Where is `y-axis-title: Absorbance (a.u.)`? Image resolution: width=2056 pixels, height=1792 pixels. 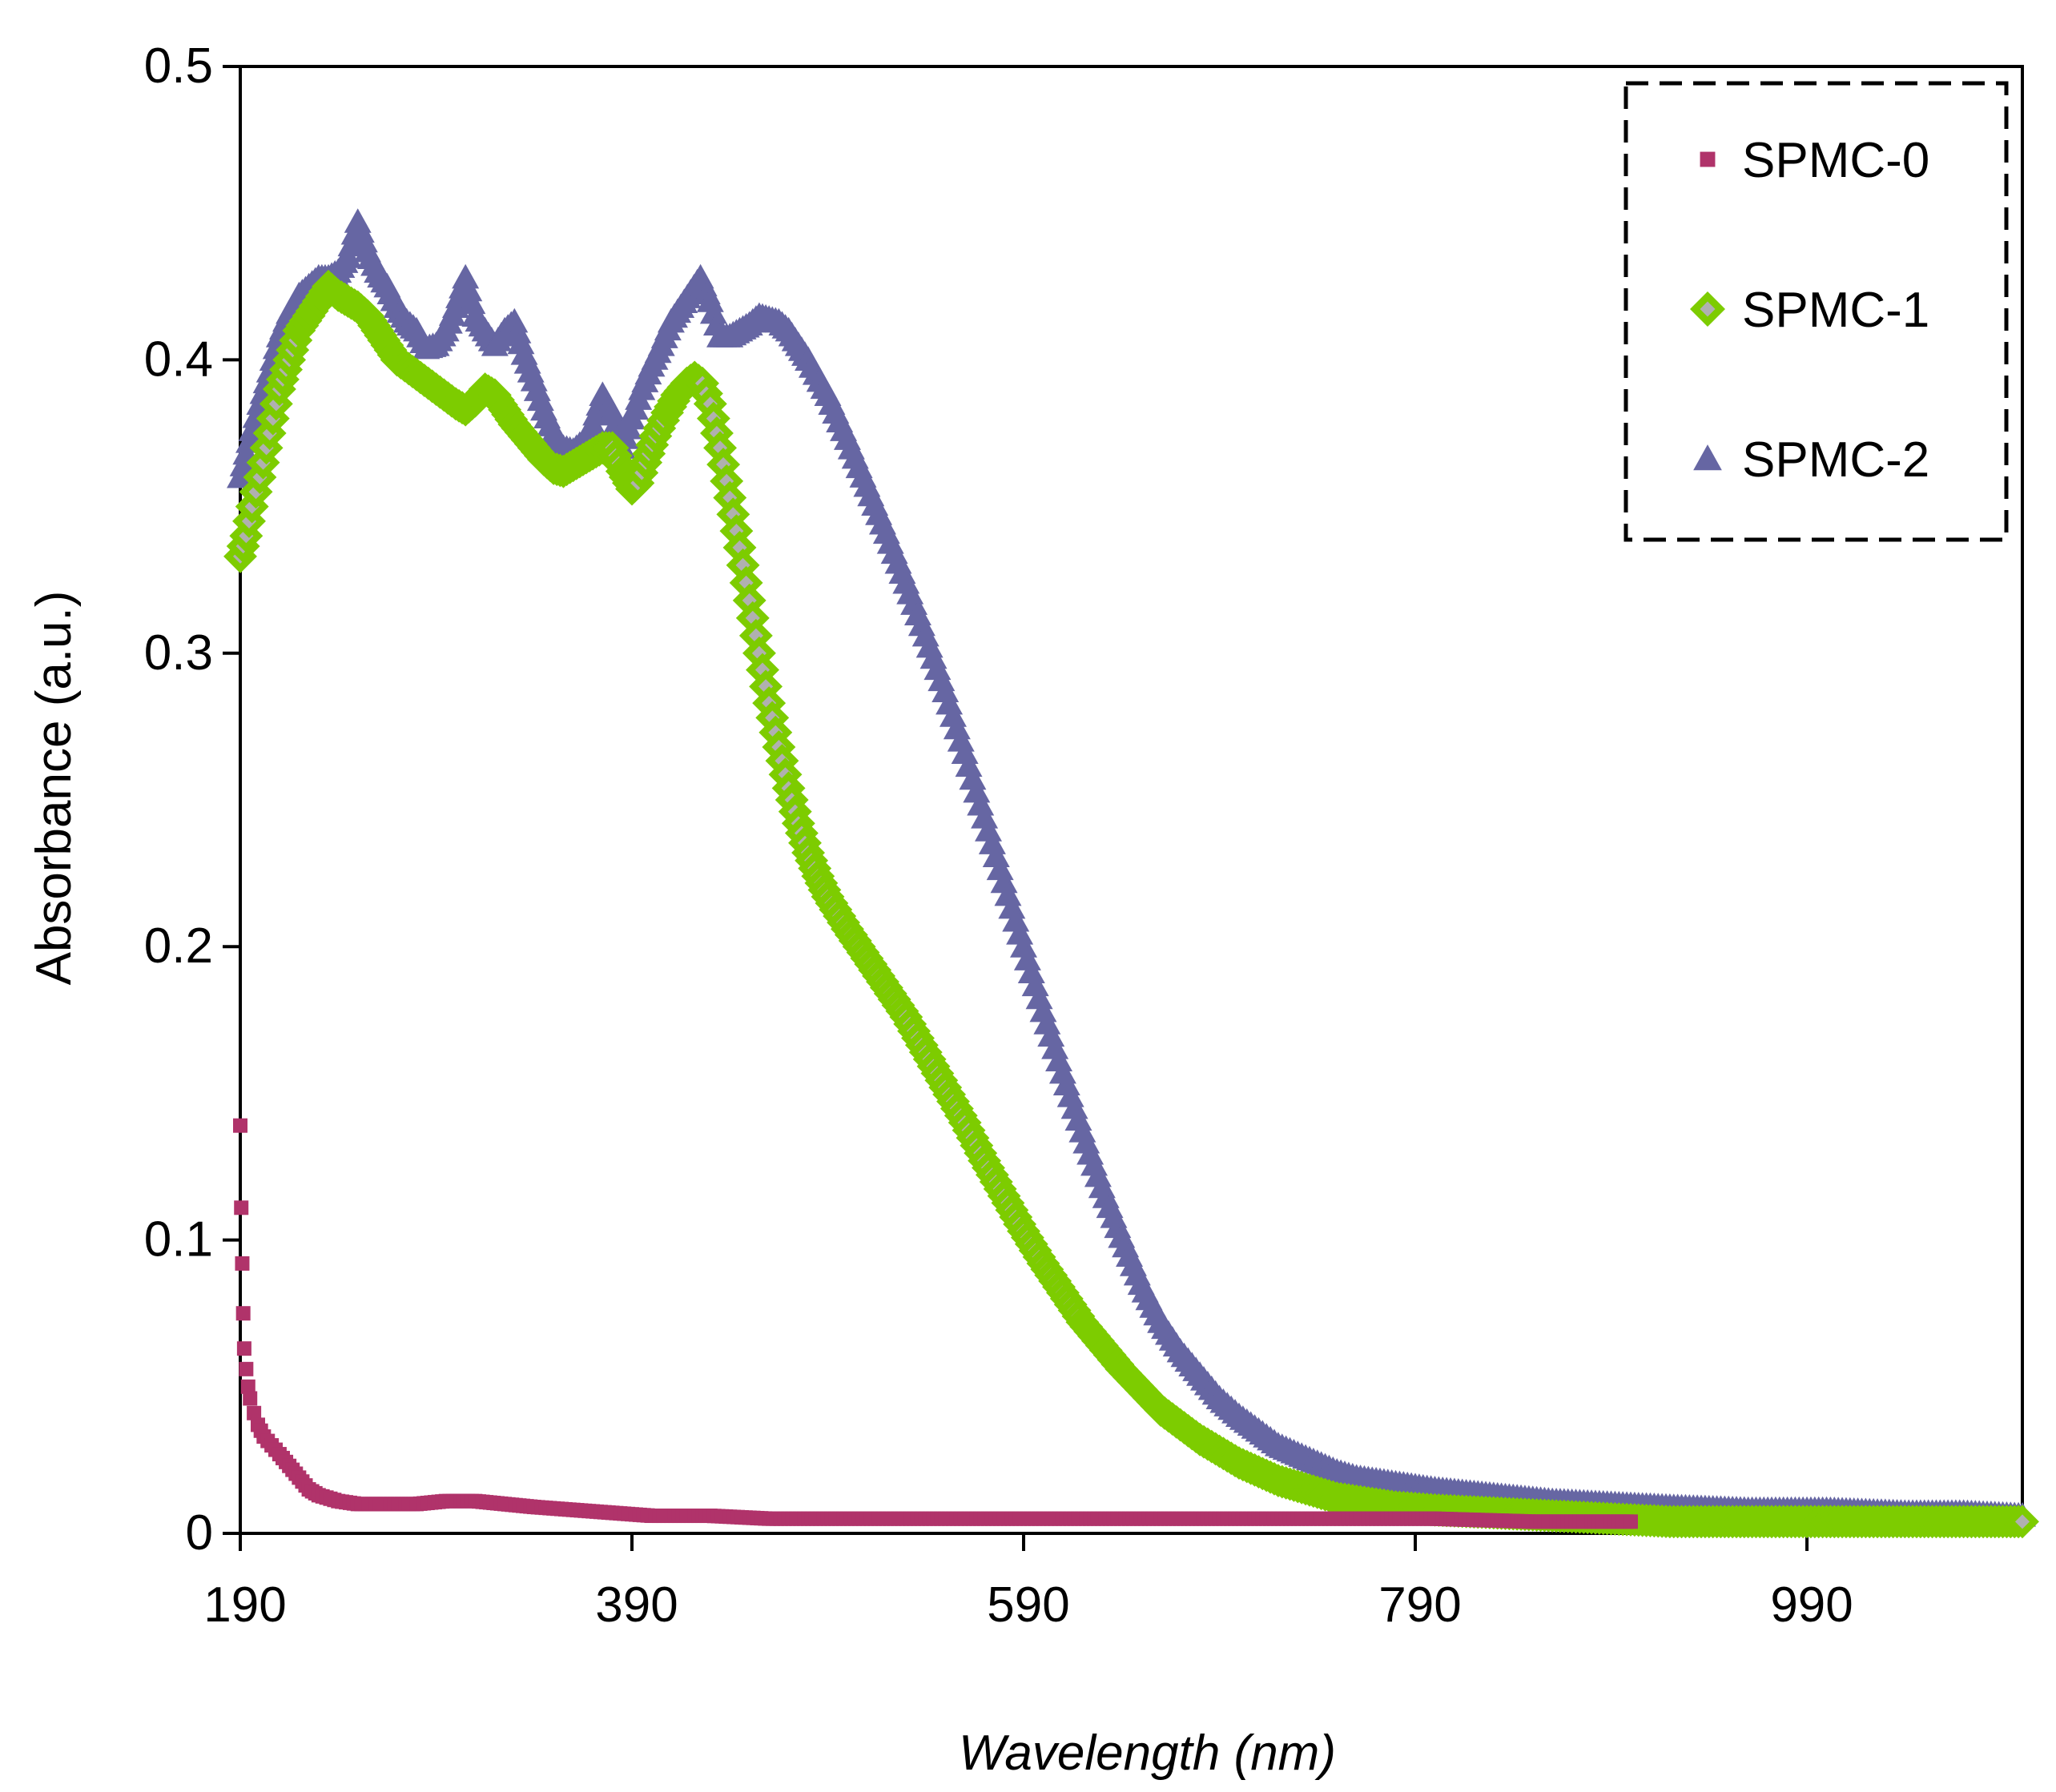
y-axis-title: Absorbance (a.u.) is located at coordinates (54, 789).